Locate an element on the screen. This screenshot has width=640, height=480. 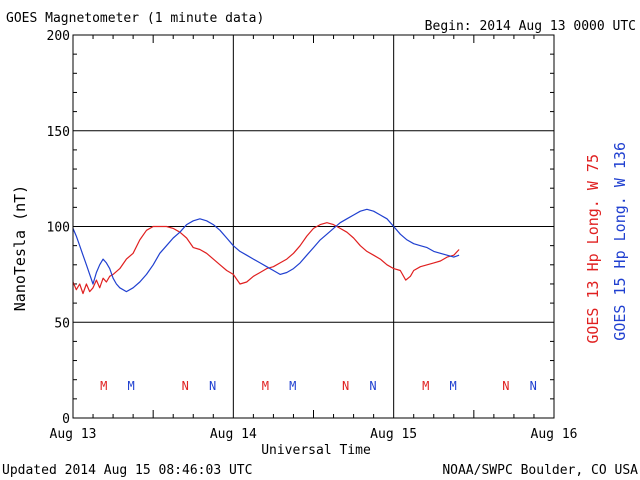
credit-text: NOAA/SWPC Boulder, CO USA is located at coordinates (540, 470).